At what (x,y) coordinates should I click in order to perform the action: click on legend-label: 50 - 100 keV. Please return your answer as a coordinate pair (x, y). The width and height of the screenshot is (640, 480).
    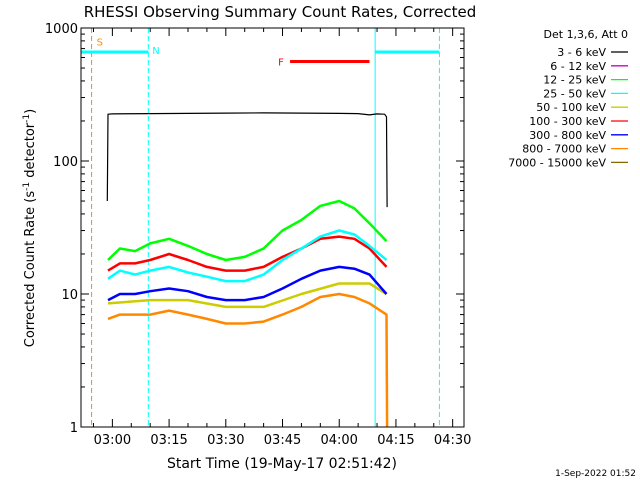
    Looking at the image, I should click on (571, 107).